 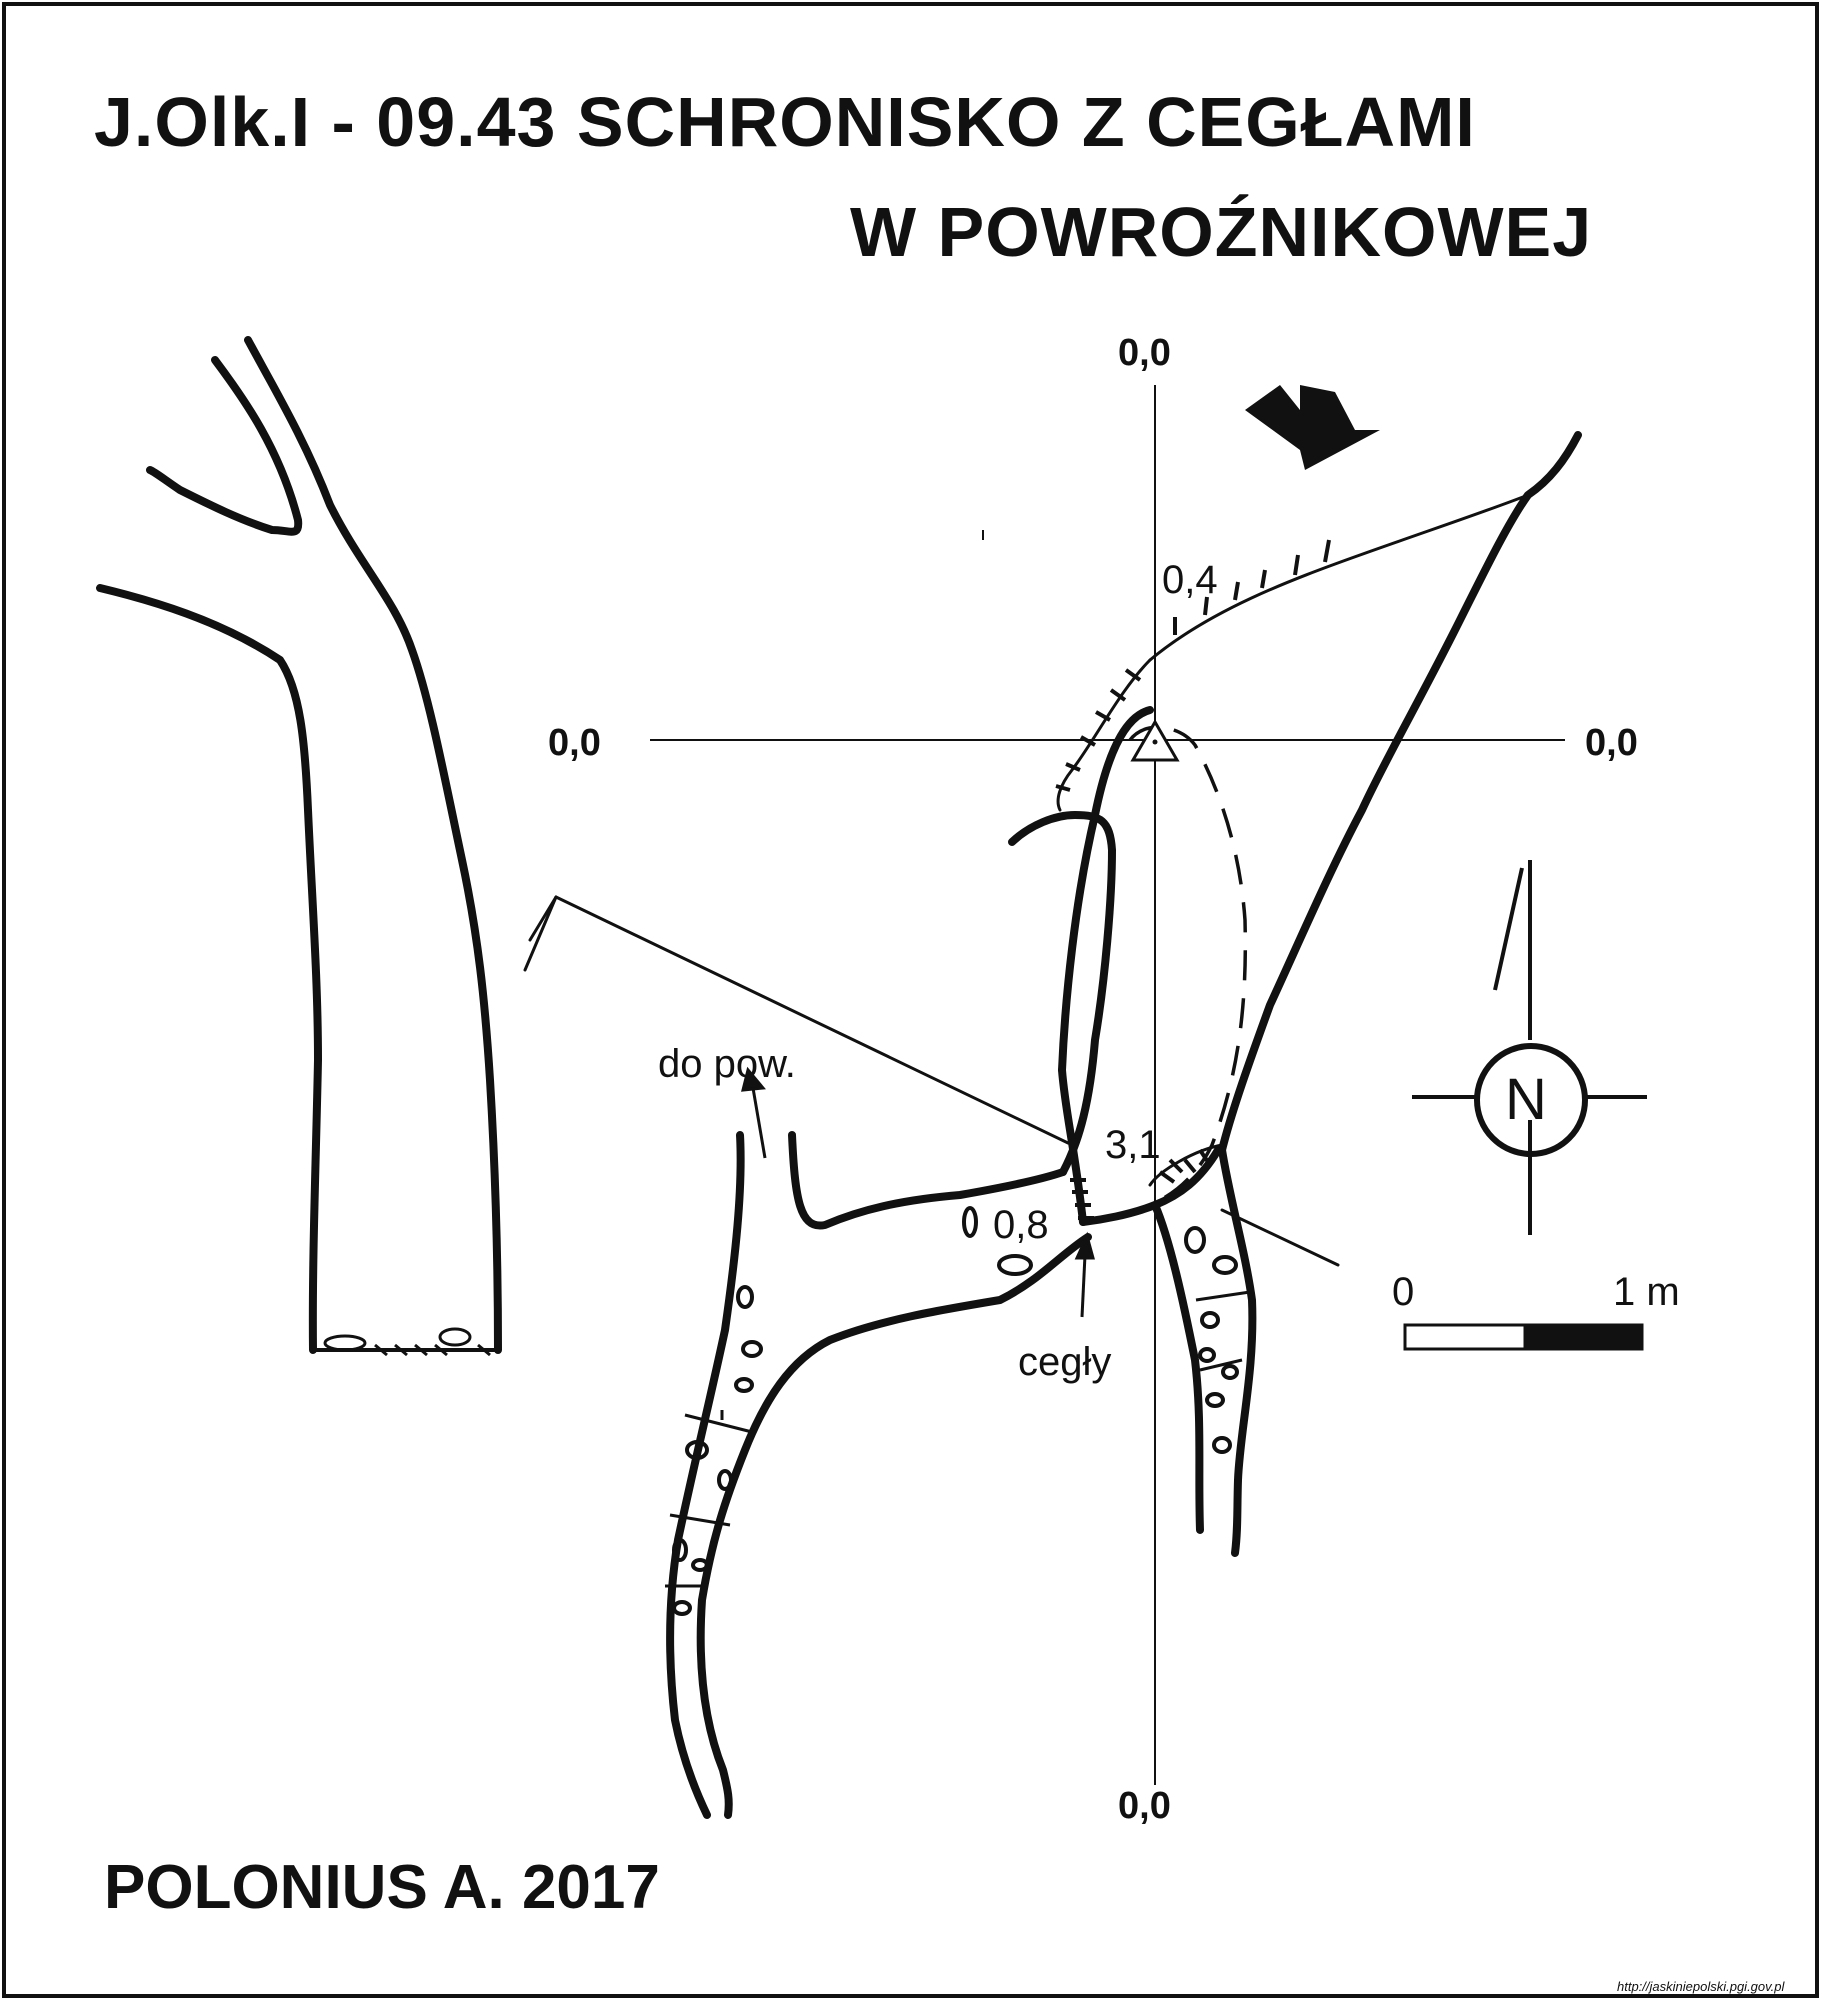 I want to click on entrance-arrow-icon, so click(x=1312, y=427).